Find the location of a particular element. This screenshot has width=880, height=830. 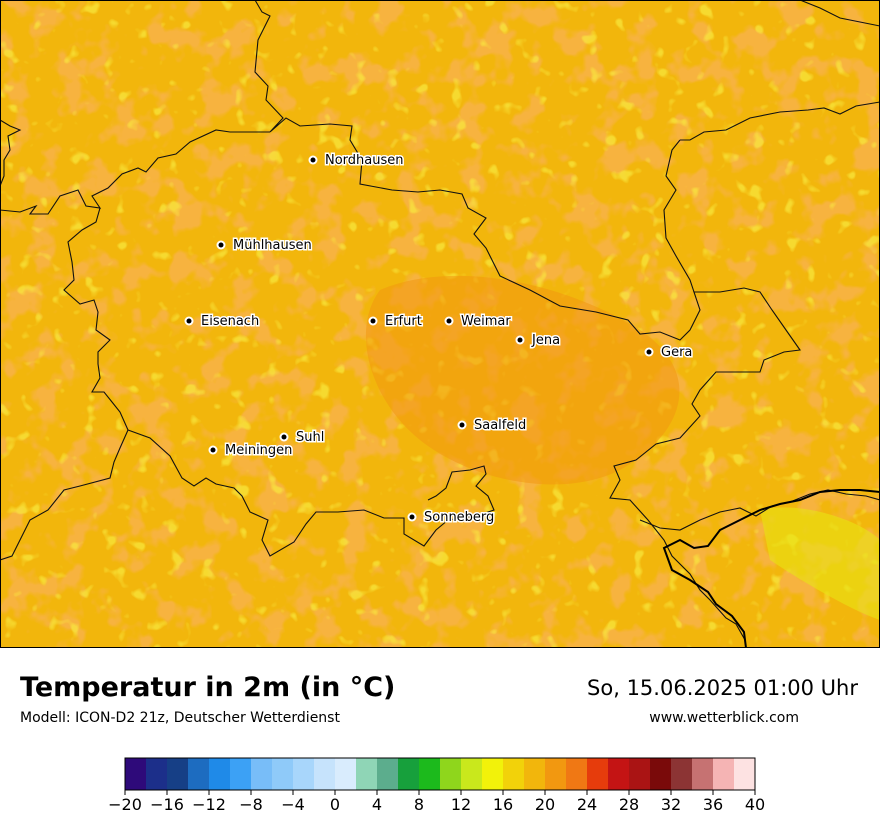

city-label-erfurt: Erfurt is located at coordinates (403, 321).